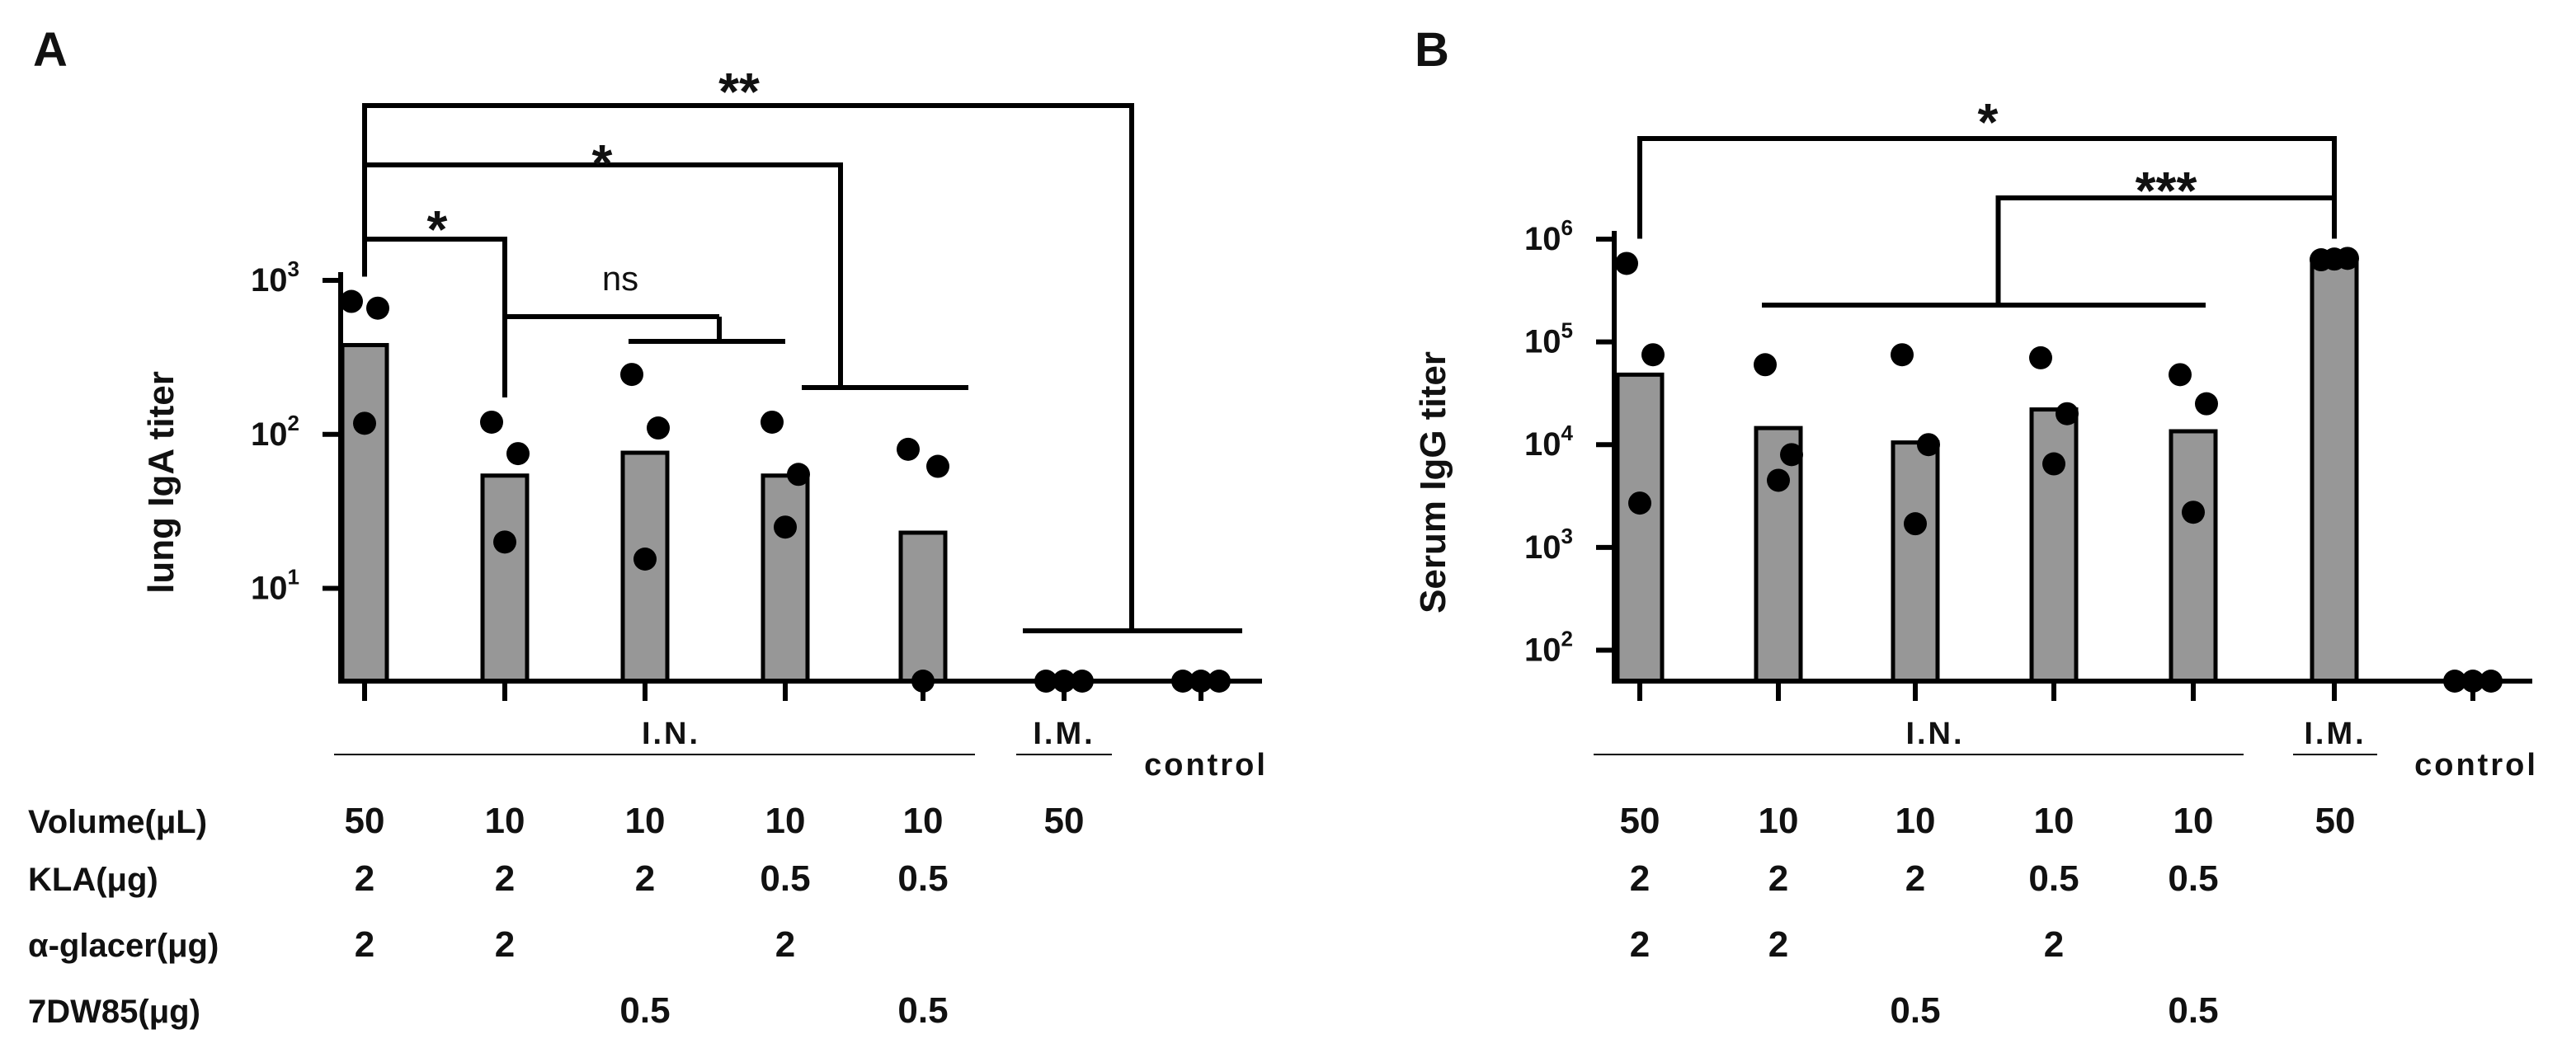 Image resolution: width=2576 pixels, height=1053 pixels. I want to click on row-label: 7DW85(μg), so click(114, 1012).